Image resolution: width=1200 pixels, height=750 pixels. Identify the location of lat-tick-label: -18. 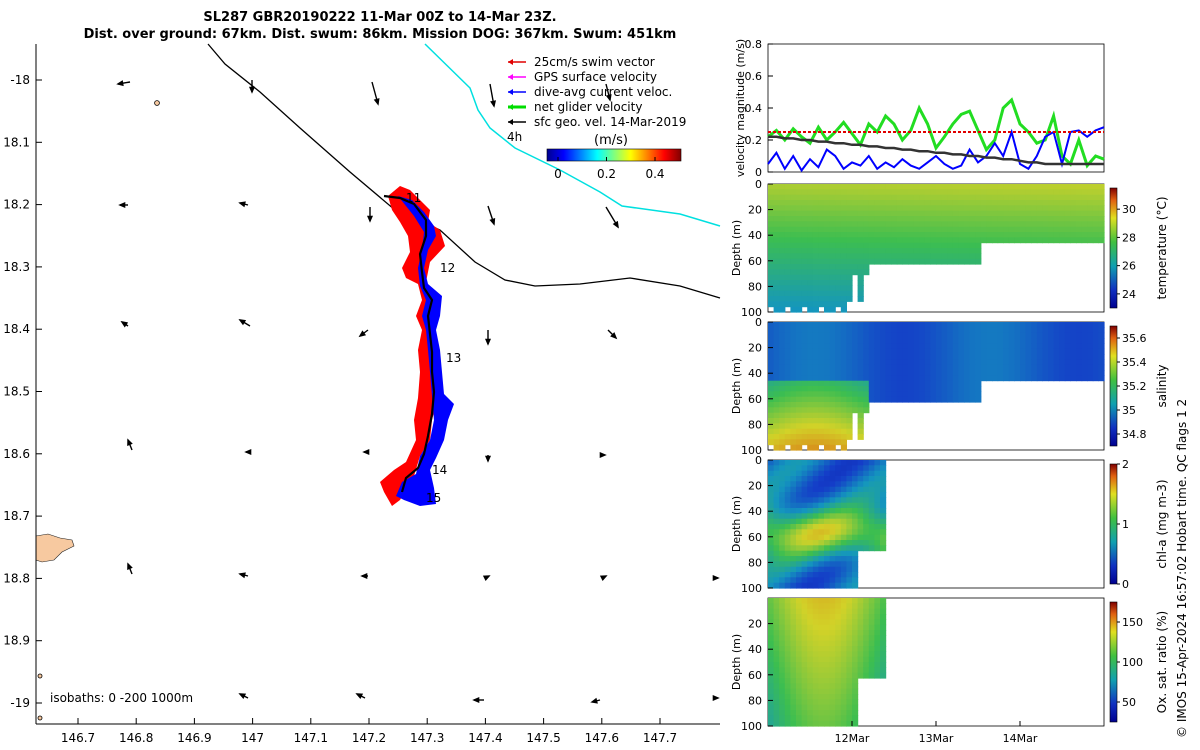
(20, 80).